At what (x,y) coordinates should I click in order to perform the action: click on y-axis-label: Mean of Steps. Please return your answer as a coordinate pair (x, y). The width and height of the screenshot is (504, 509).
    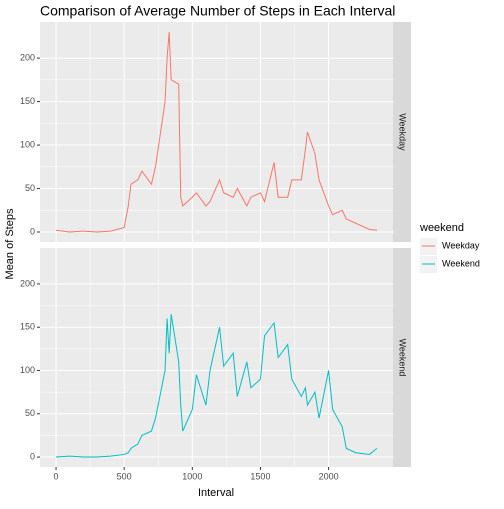
    Looking at the image, I should click on (10, 243).